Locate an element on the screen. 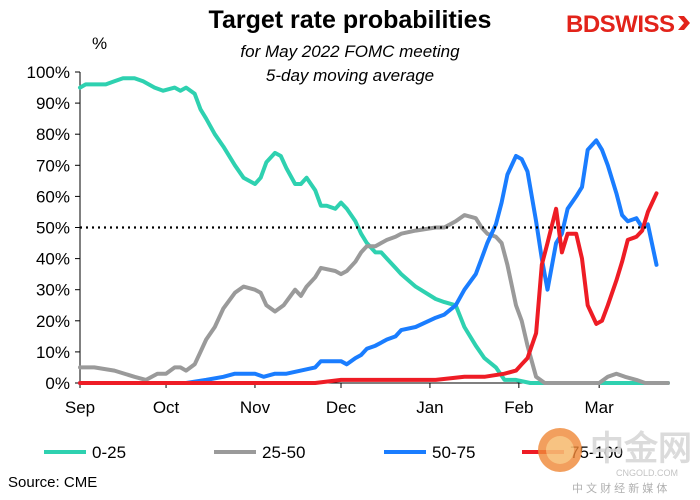 The height and width of the screenshot is (500, 700). x-tick-label: Feb is located at coordinates (518, 407).